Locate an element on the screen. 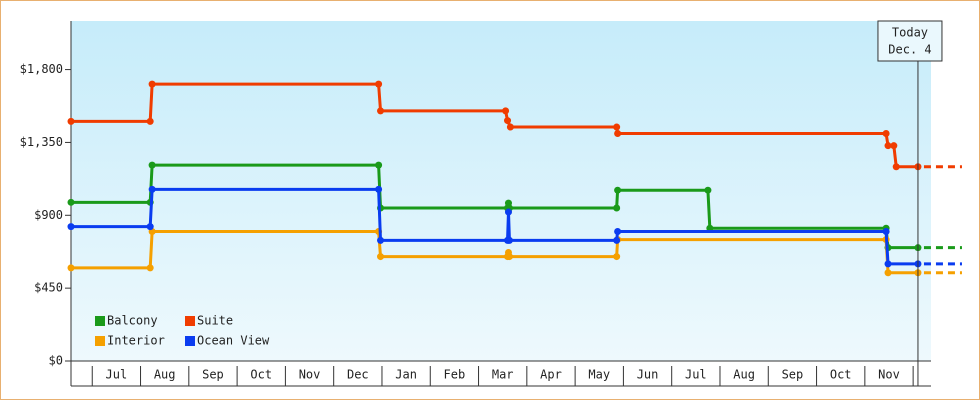  x-tick-label: Jan is located at coordinates (406, 375).